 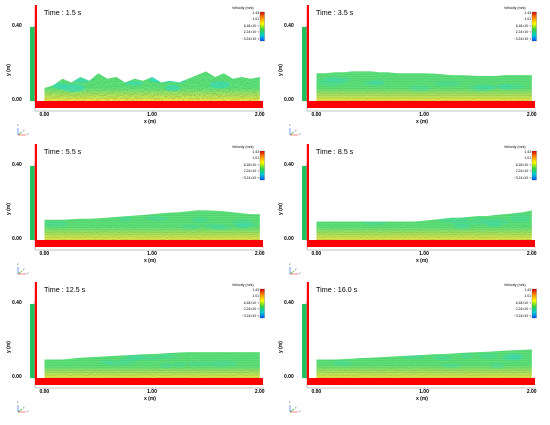 What do you see at coordinates (504, 86) in the screenshot?
I see `slow-flow-patch` at bounding box center [504, 86].